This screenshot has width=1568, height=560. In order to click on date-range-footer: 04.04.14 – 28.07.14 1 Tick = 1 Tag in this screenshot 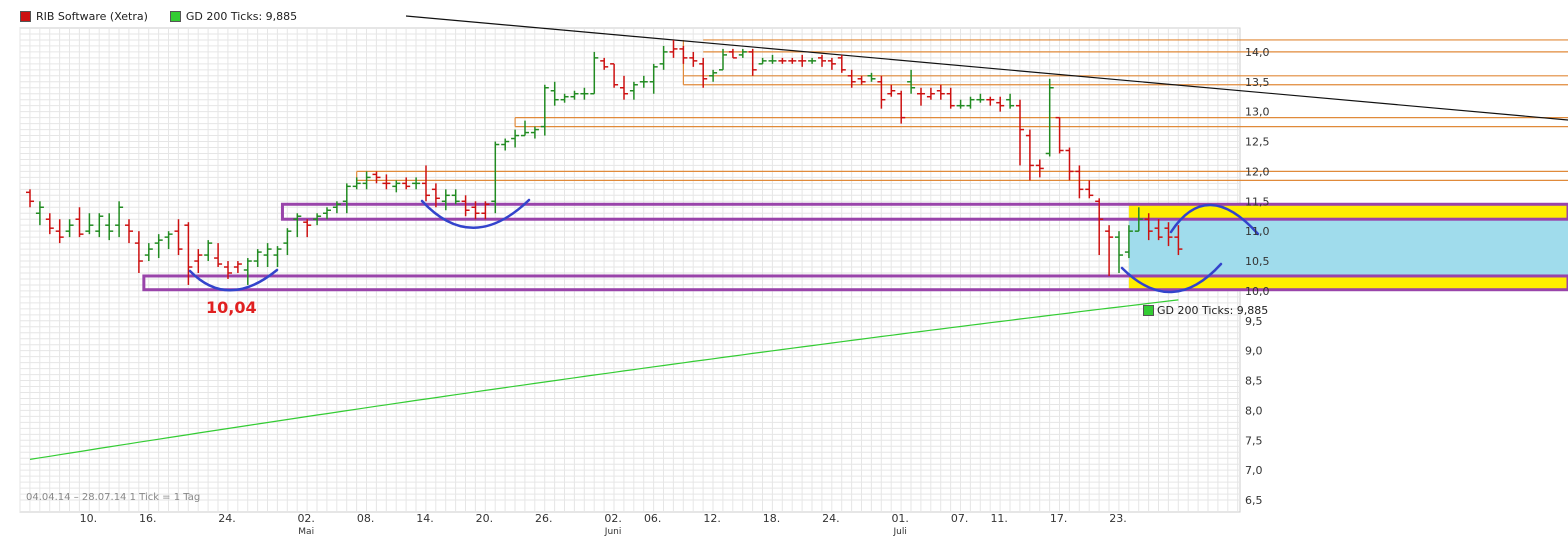, I will do `click(113, 497)`.